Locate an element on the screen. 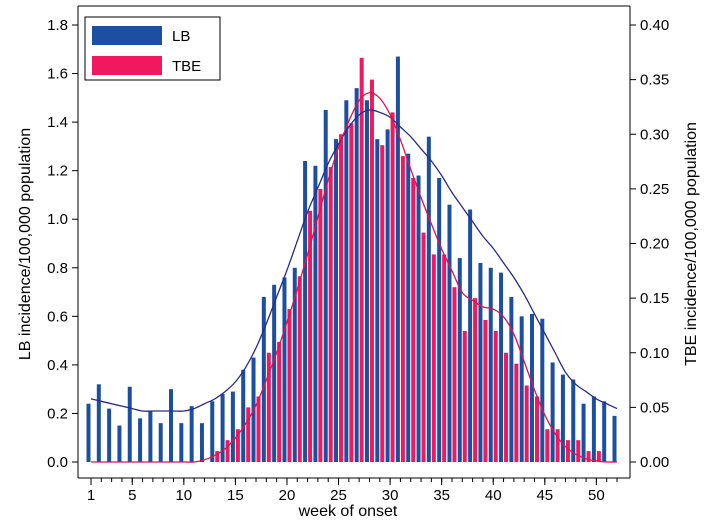 Image resolution: width=706 pixels, height=522 pixels. left-tick-label: 1.2 is located at coordinates (57, 171).